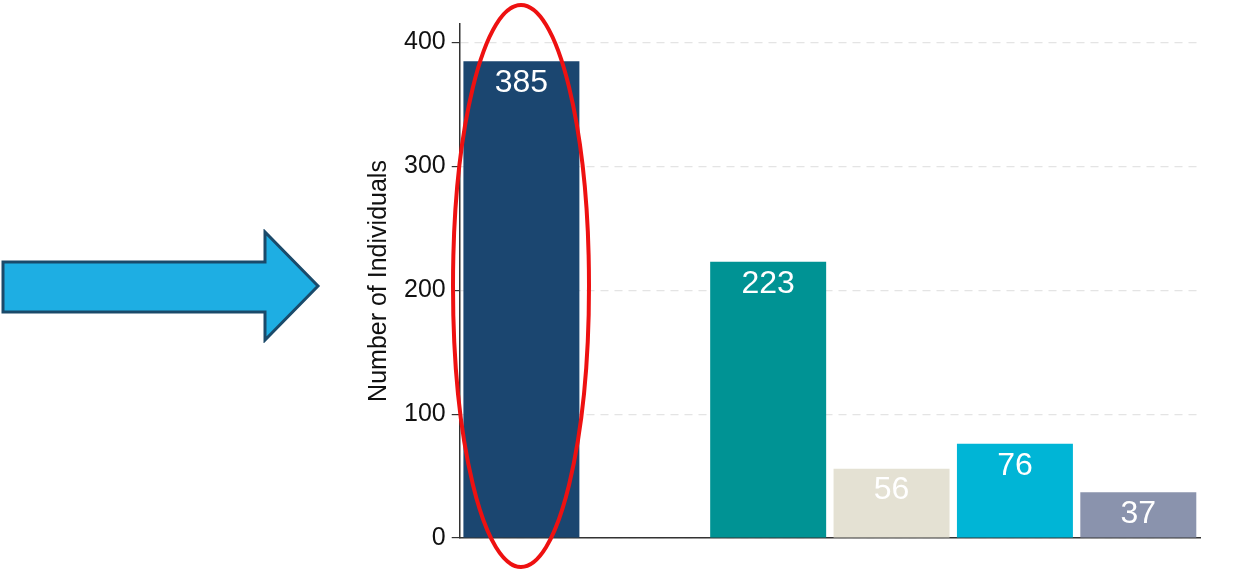  I want to click on y-tick-label: 400, so click(424, 40).